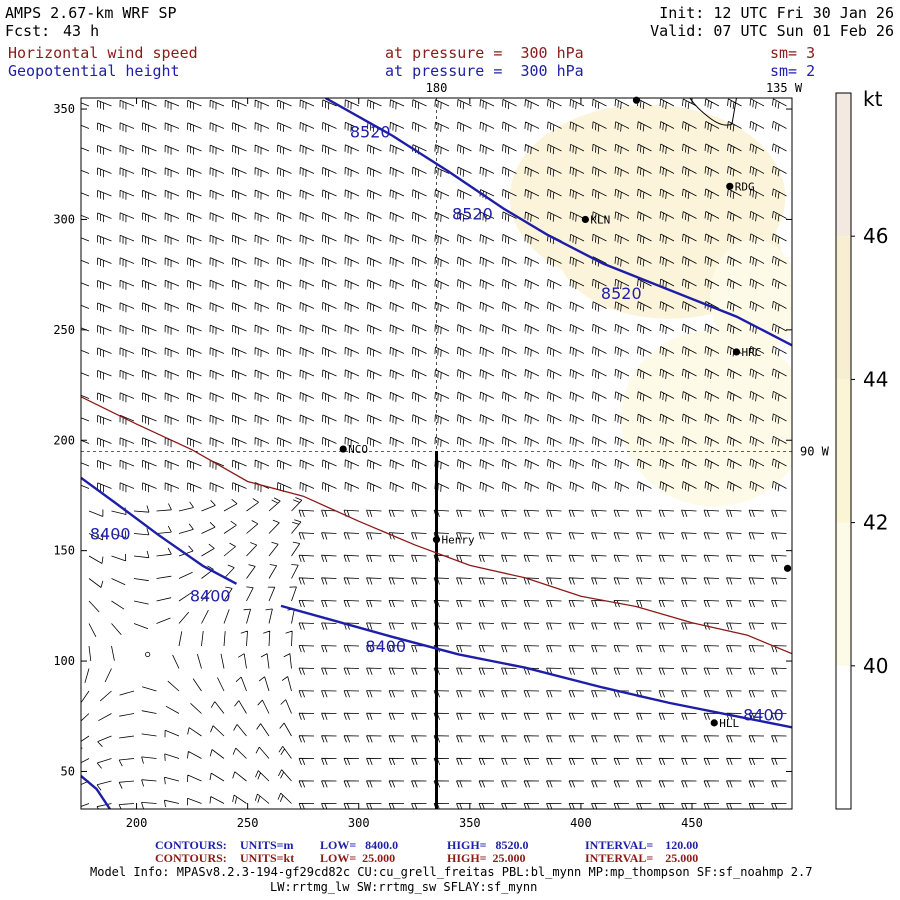  I want to click on y-tick-label-200: 200, so click(64, 440).